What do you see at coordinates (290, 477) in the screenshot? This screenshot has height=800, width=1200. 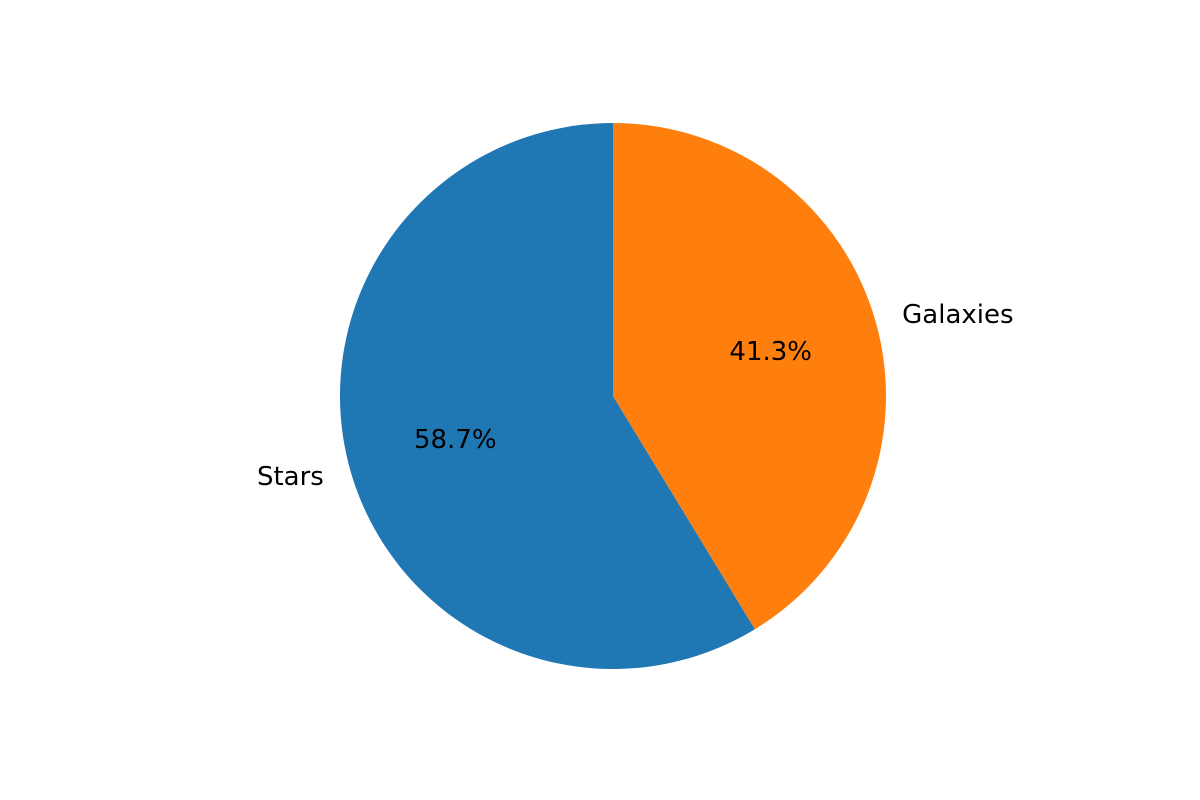 I see `category-label-stars: Stars` at bounding box center [290, 477].